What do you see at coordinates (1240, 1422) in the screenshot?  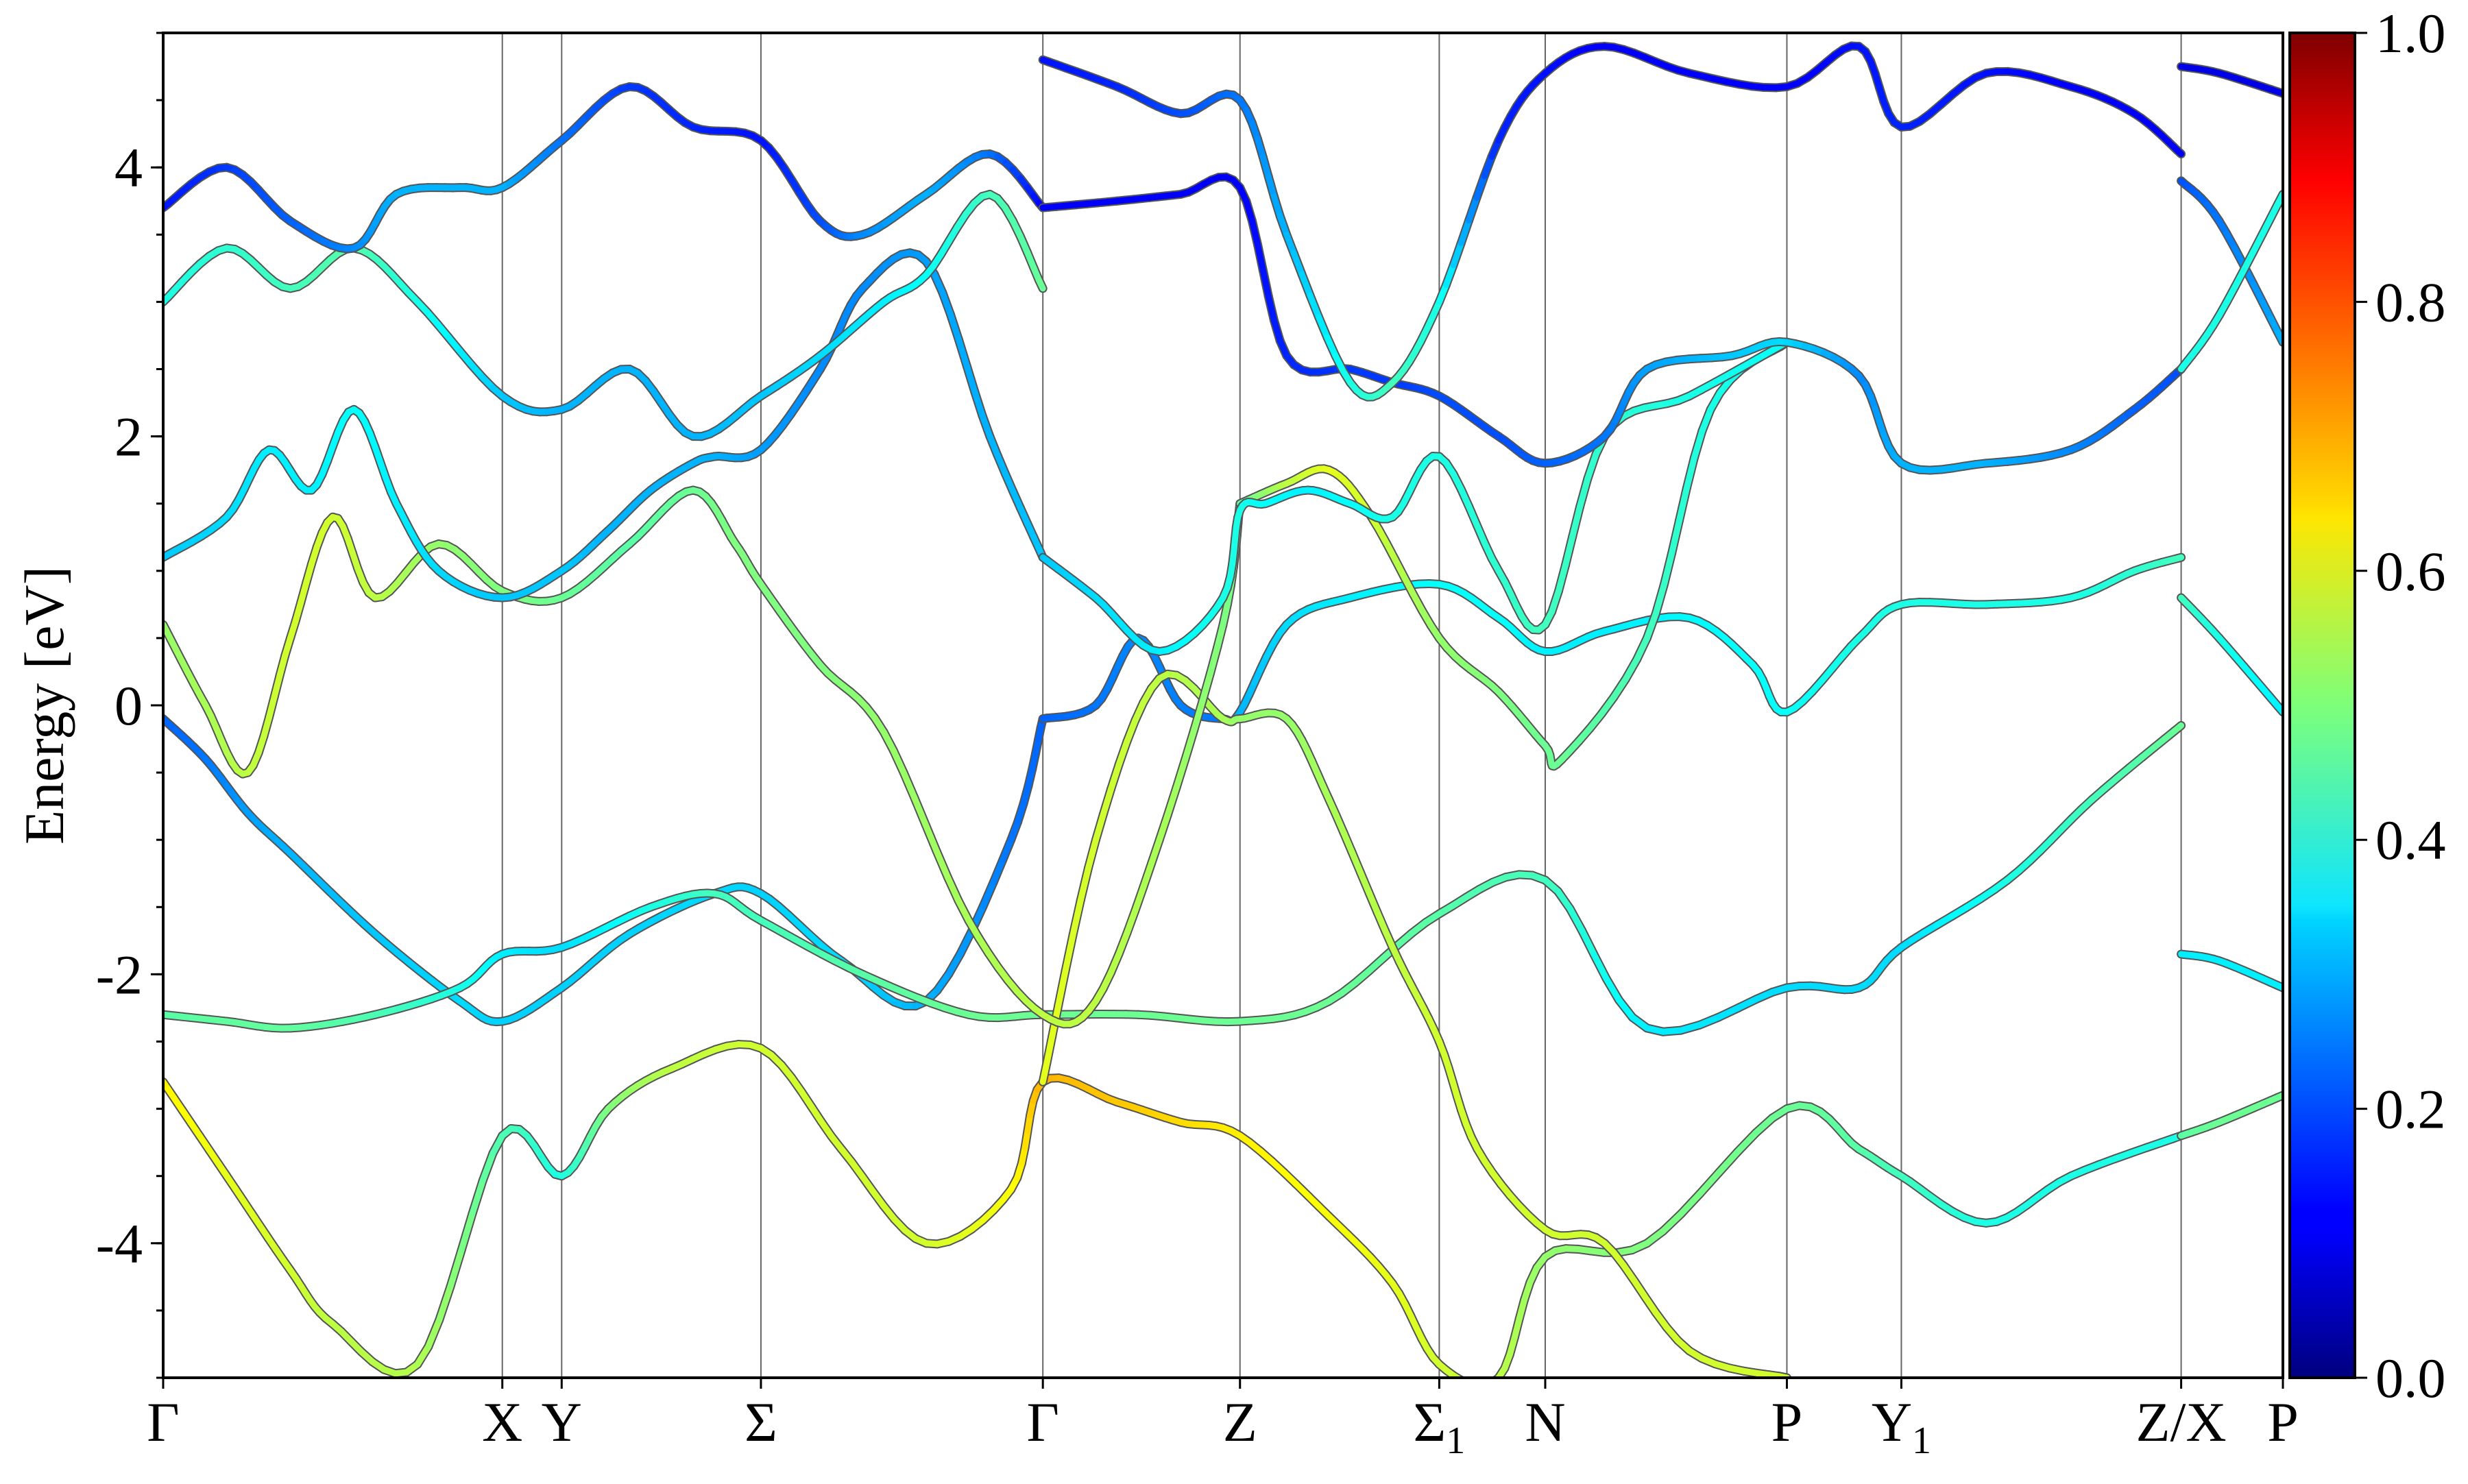 I see `x-tick-label: Z` at bounding box center [1240, 1422].